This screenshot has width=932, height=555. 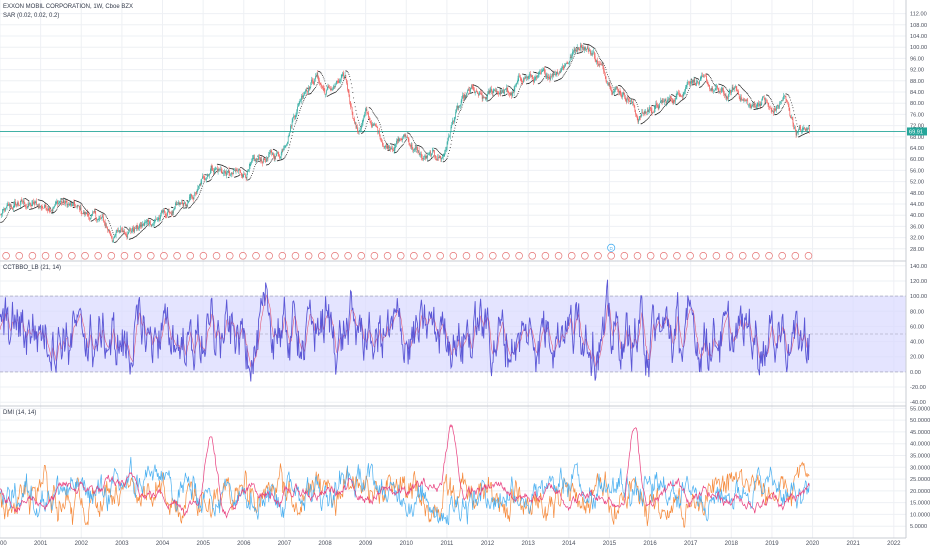 What do you see at coordinates (917, 183) in the screenshot?
I see `price-axis-tick-label: 52.00` at bounding box center [917, 183].